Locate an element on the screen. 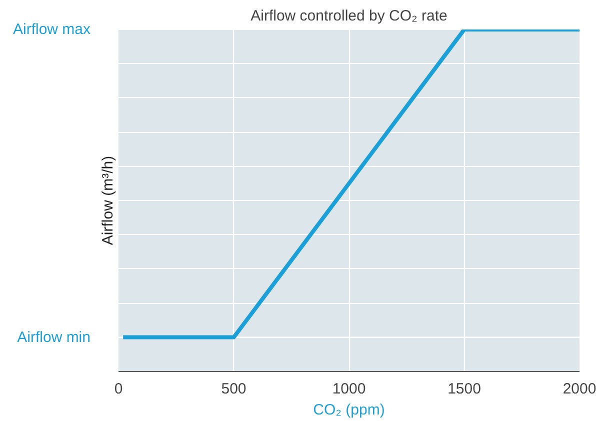  x-tick-label: 0 is located at coordinates (118, 389).